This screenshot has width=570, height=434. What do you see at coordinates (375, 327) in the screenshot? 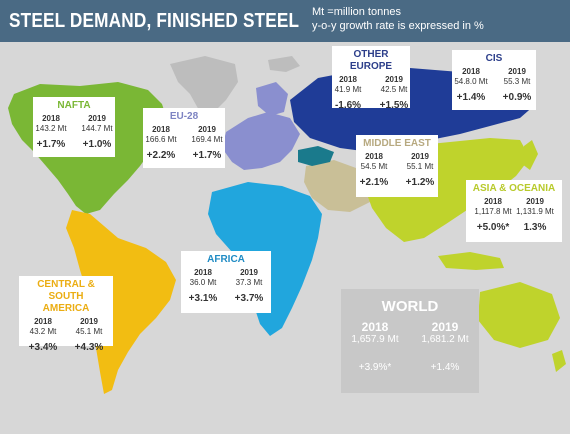
I see `world-year-2018: 2018` at bounding box center [375, 327].